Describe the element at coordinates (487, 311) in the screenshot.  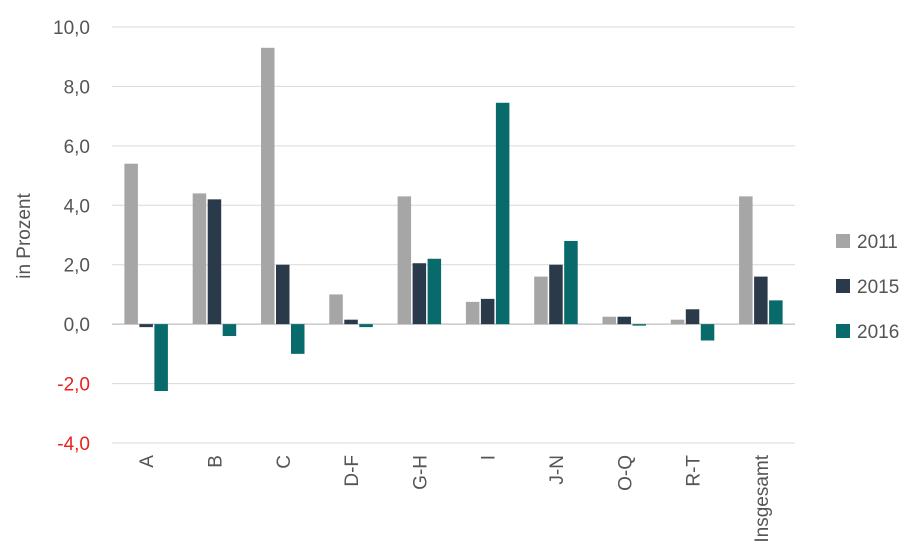
I see `bar-2015-I` at that location.